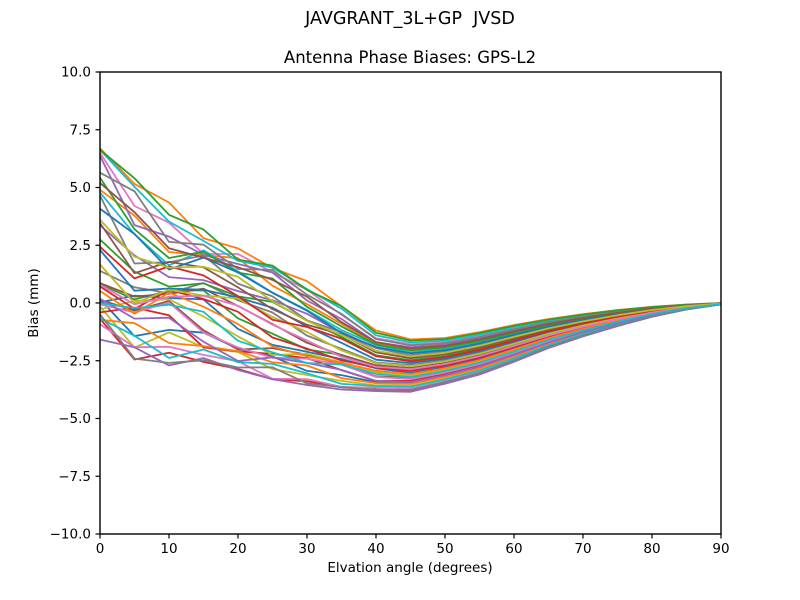  What do you see at coordinates (80, 130) in the screenshot?
I see `y-tick-label: 7.5` at bounding box center [80, 130].